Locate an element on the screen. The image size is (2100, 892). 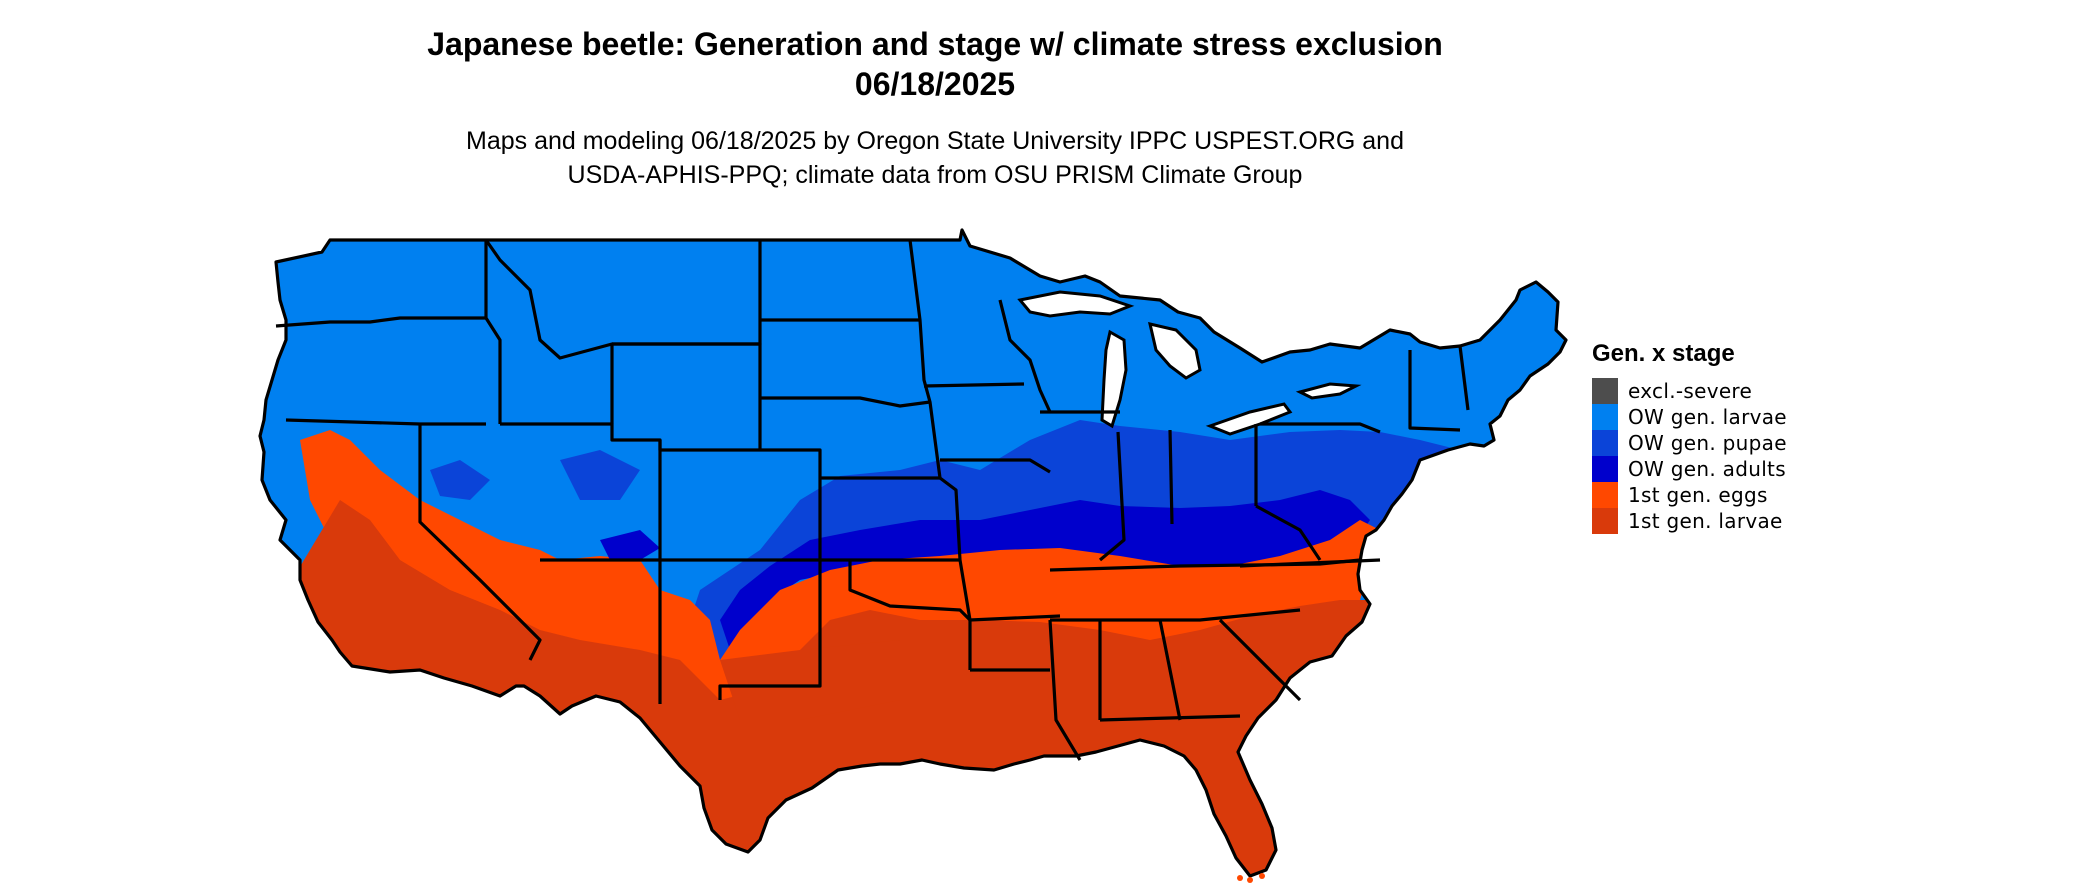
border-id-west is located at coordinates (493, 332).